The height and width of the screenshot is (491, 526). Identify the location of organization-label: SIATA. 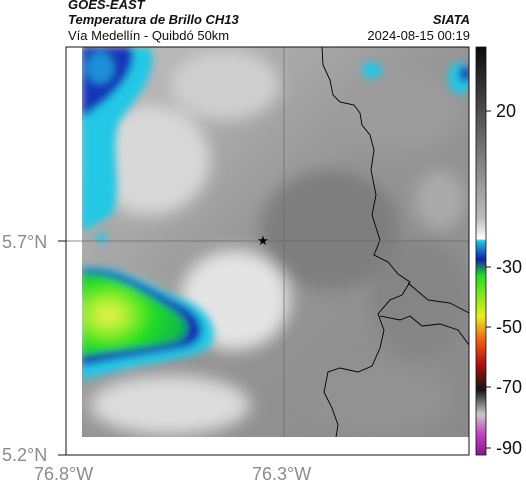
(451, 19).